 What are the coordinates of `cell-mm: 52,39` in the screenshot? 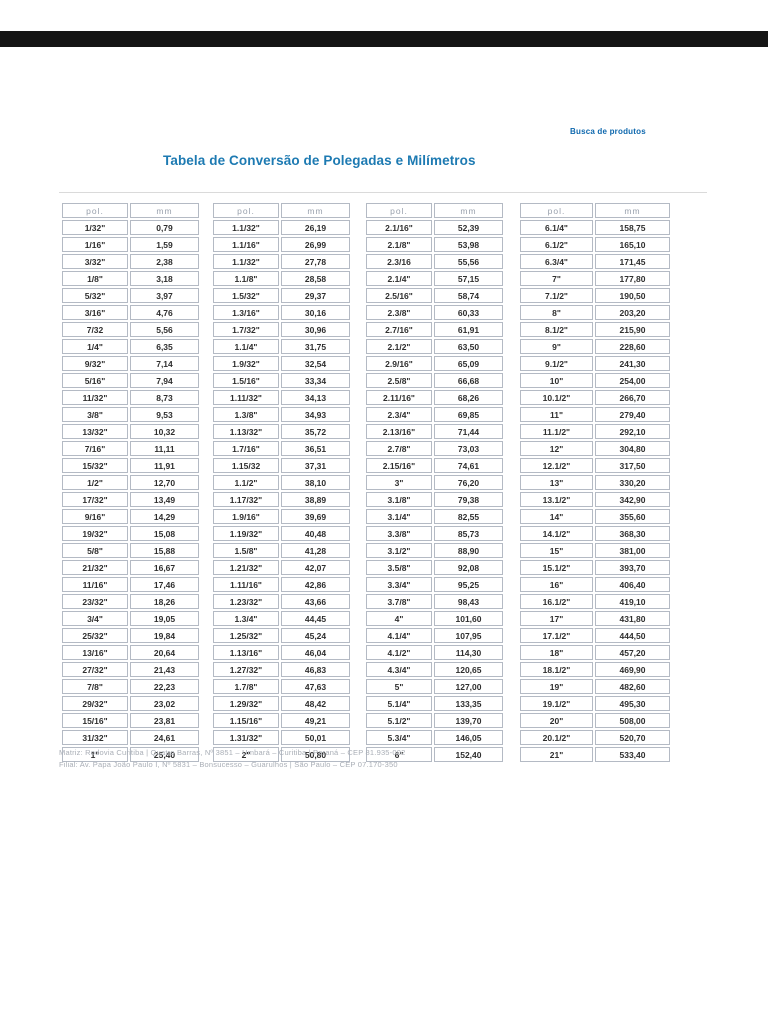 It's located at (468, 227).